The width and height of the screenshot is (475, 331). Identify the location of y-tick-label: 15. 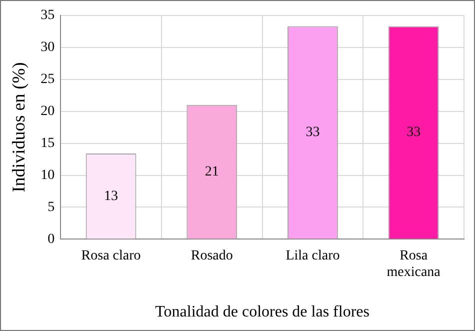
(47, 143).